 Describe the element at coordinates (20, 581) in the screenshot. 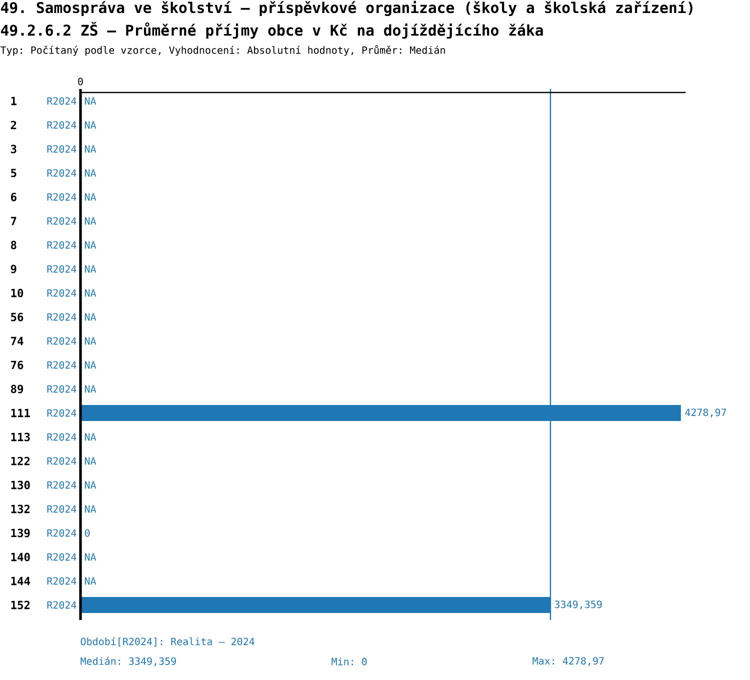

I see `y-tick-label: 144` at that location.